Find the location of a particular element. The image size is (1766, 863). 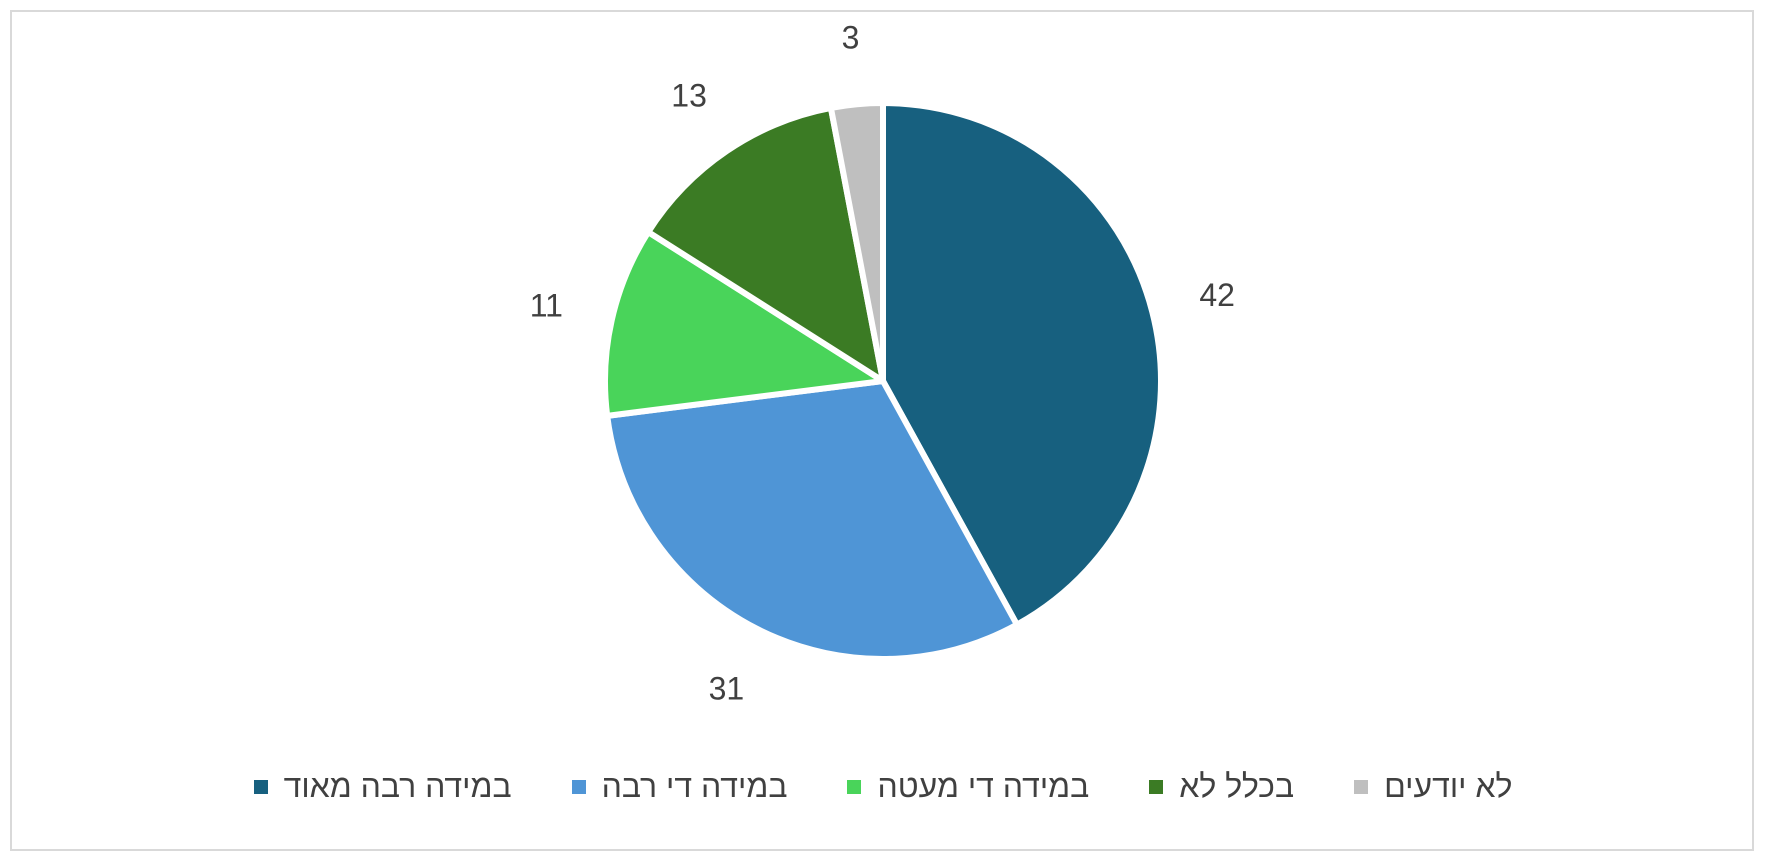

legend-item-2: במידה די רבה is located at coordinates (679, 786).